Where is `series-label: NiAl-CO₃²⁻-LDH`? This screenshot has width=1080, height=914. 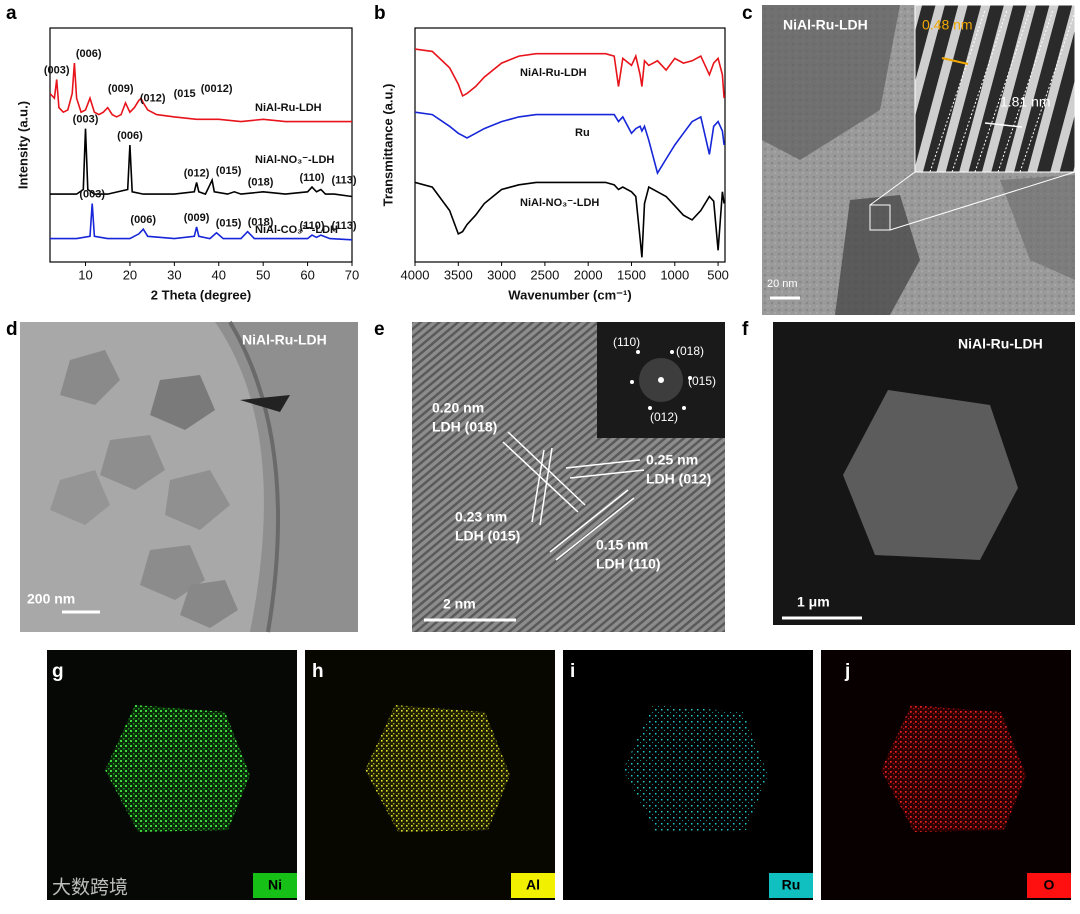
series-label: NiAl-CO₃²⁻-LDH is located at coordinates (296, 230).